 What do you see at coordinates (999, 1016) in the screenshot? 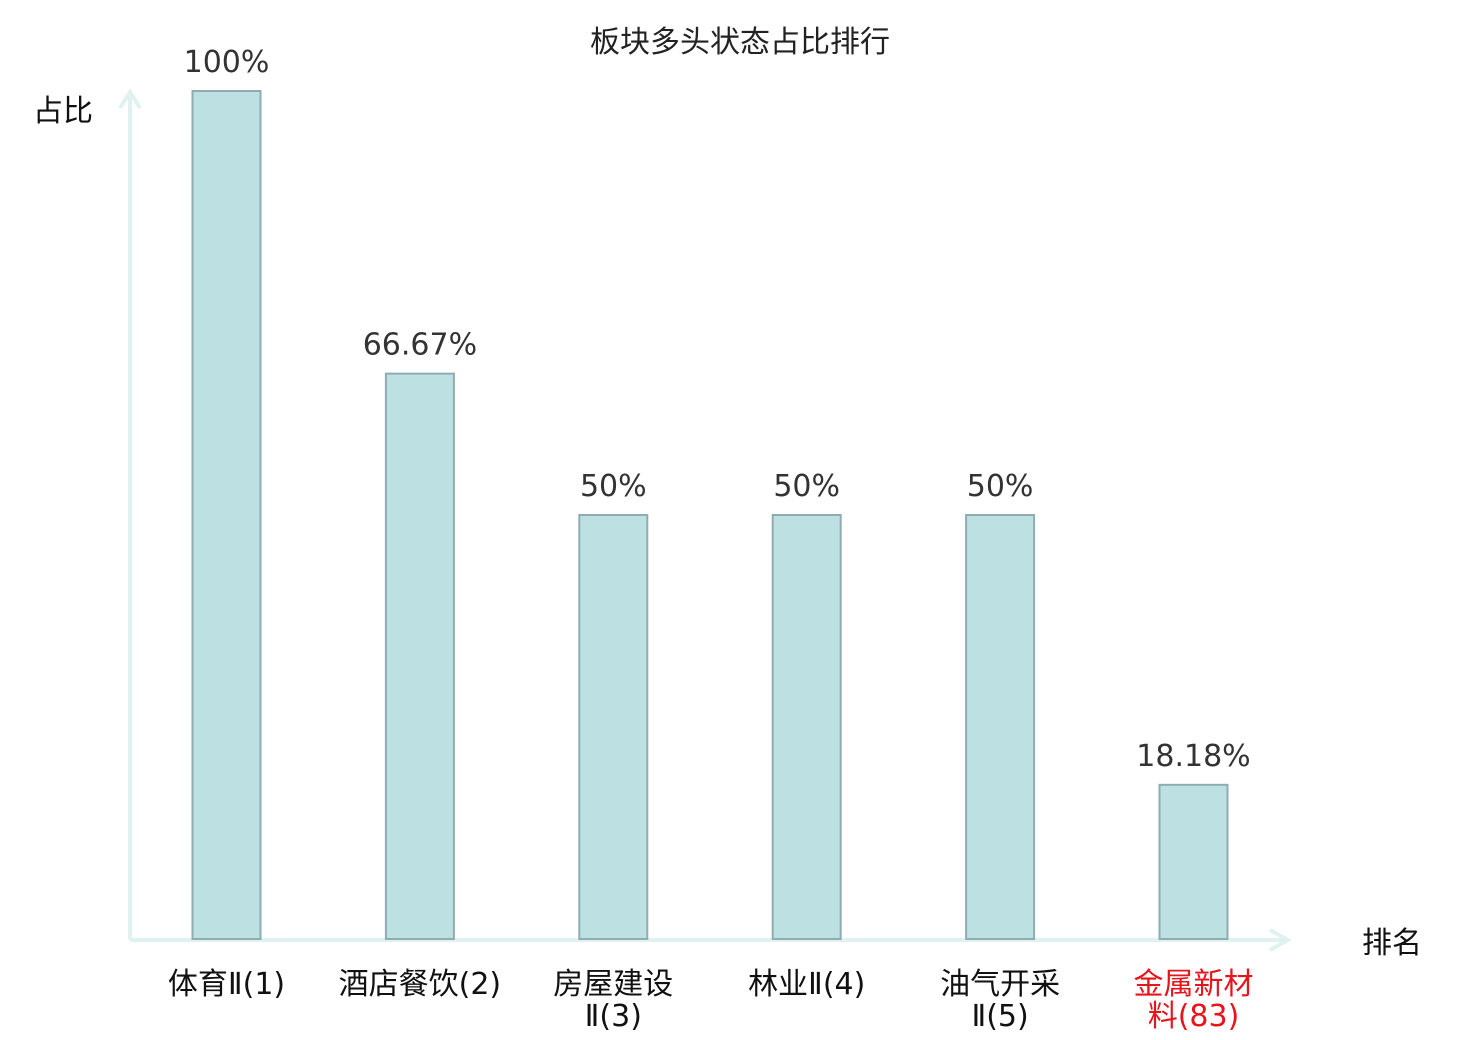
I see `category-label-4-line-1: Ⅱ(5)` at bounding box center [999, 1016].